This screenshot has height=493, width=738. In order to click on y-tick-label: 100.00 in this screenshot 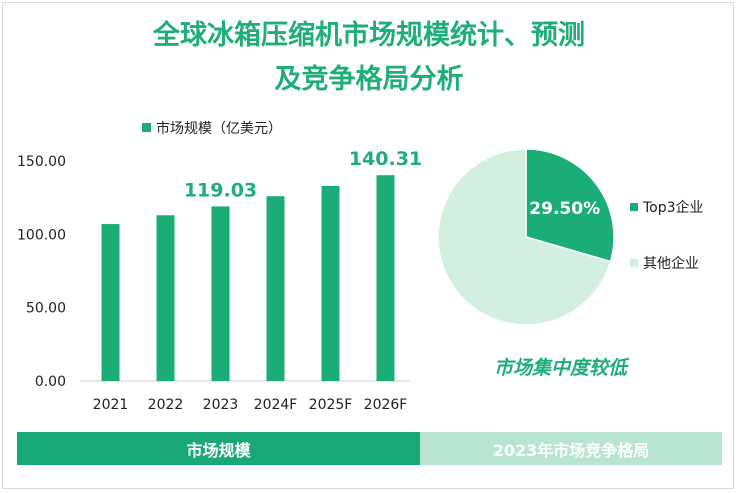, I will do `click(41, 235)`.